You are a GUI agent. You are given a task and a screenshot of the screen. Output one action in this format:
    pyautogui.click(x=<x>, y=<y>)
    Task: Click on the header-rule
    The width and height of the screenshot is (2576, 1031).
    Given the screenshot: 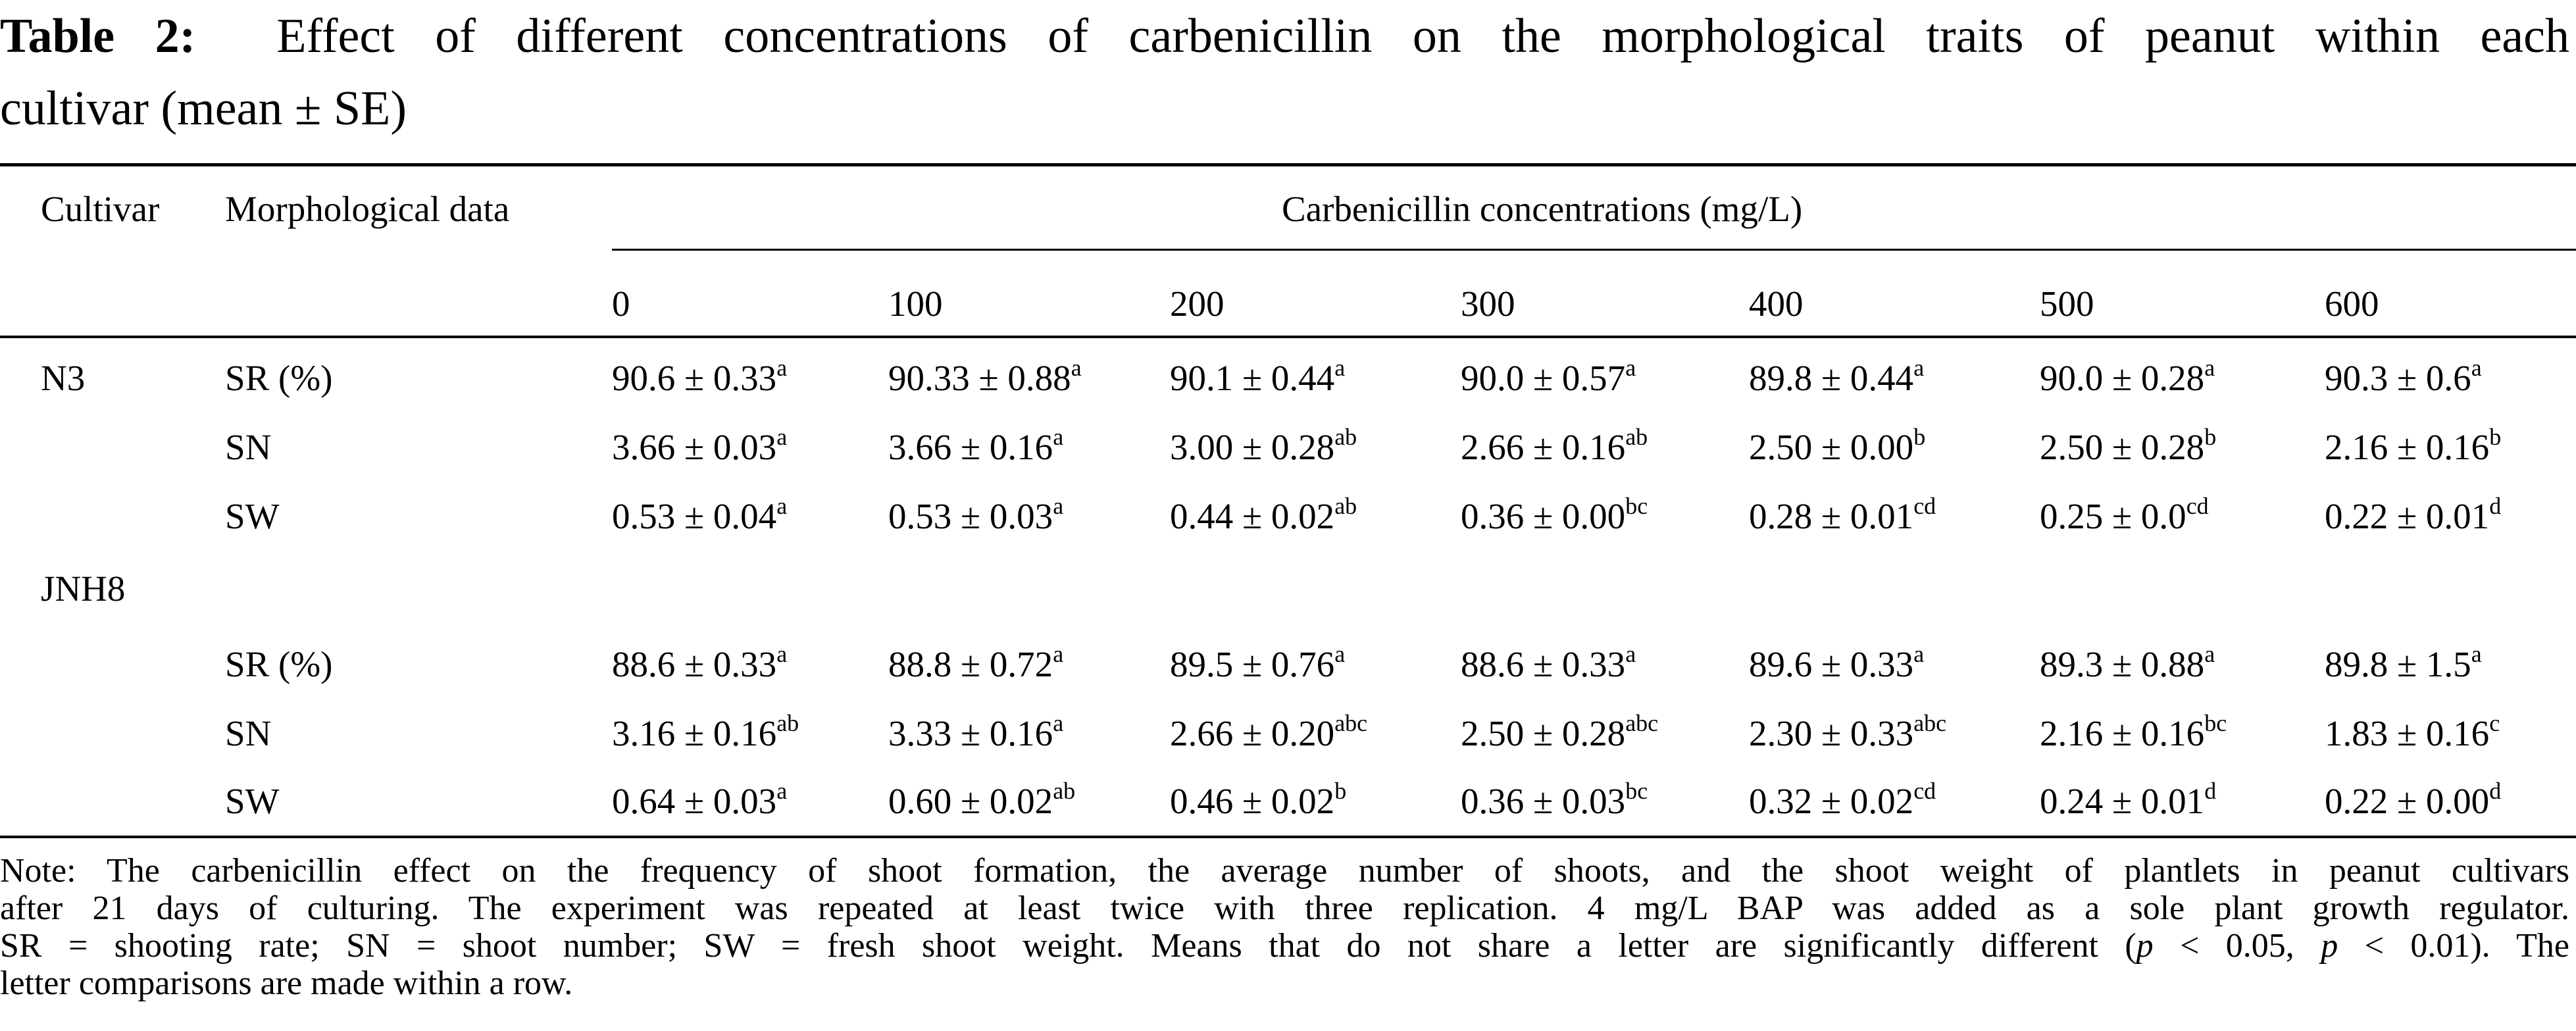 What is the action you would take?
    pyautogui.click(x=1288, y=337)
    